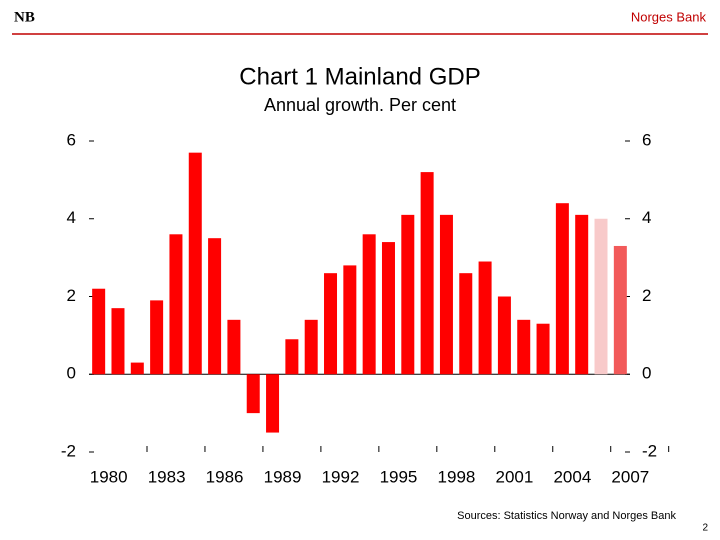  What do you see at coordinates (572, 476) in the screenshot?
I see `x-tick-label: 2004` at bounding box center [572, 476].